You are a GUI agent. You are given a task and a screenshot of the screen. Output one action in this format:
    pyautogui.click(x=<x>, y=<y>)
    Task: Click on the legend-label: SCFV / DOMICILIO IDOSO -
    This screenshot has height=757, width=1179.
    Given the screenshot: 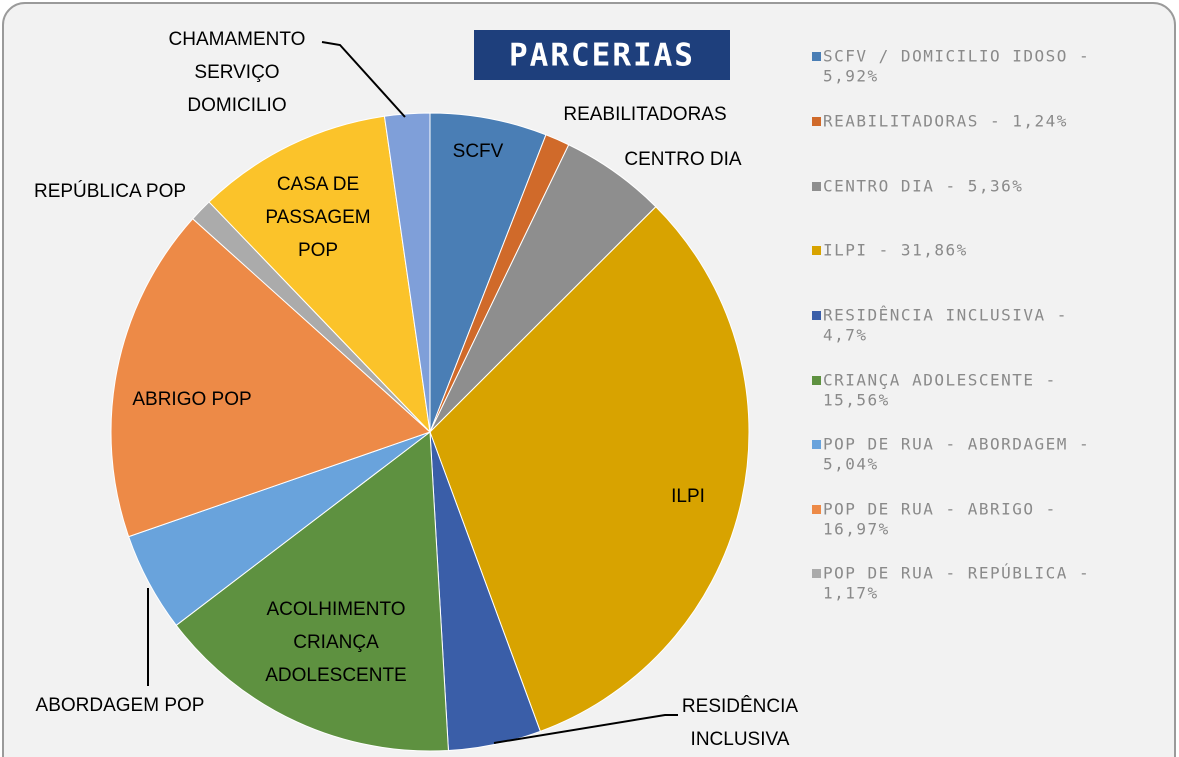 What is the action you would take?
    pyautogui.click(x=956, y=56)
    